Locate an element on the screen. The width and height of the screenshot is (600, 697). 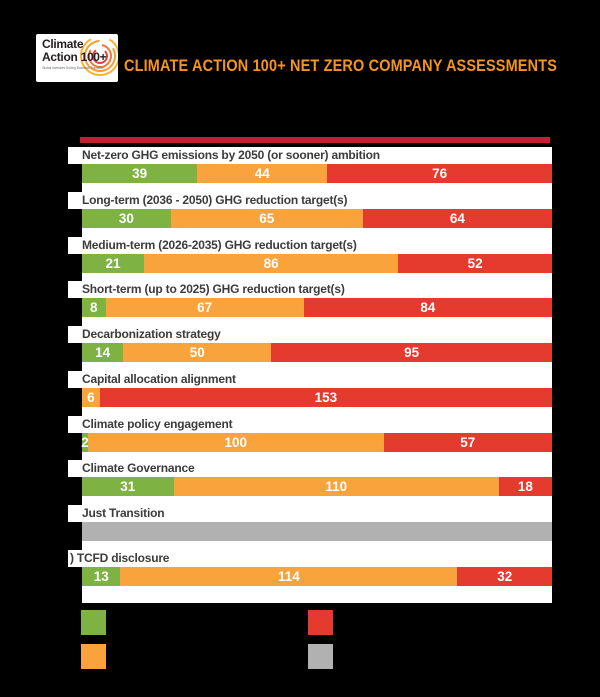
bar-segment-orange: 100 is located at coordinates (235, 442).